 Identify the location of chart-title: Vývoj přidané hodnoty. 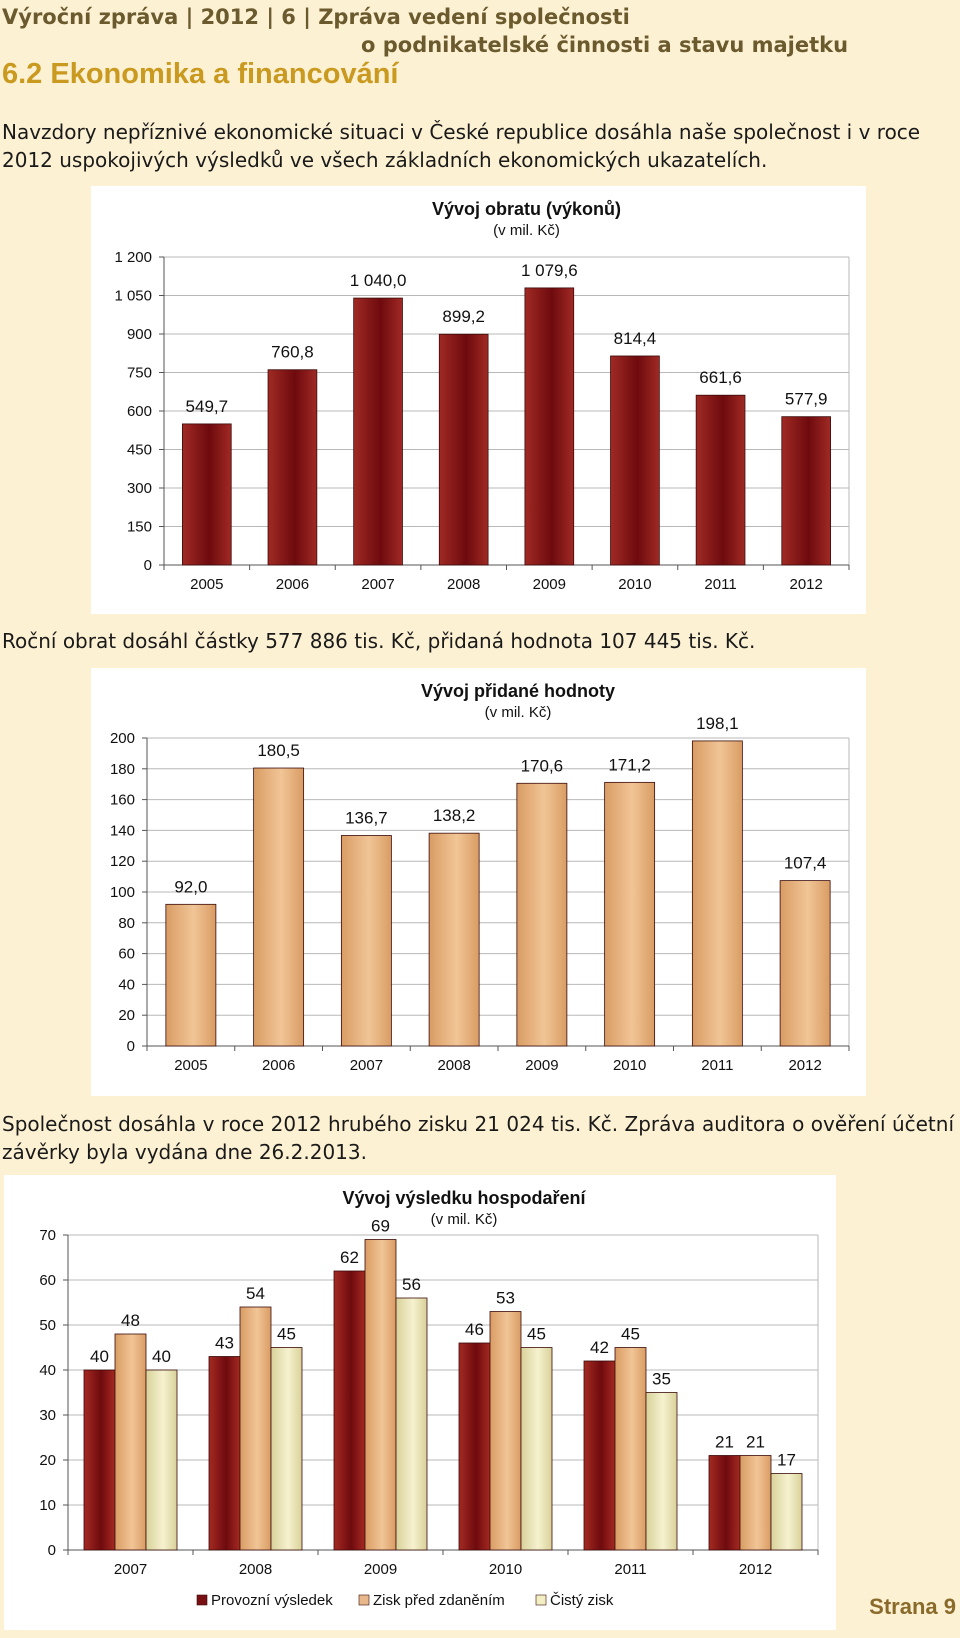
(518, 691).